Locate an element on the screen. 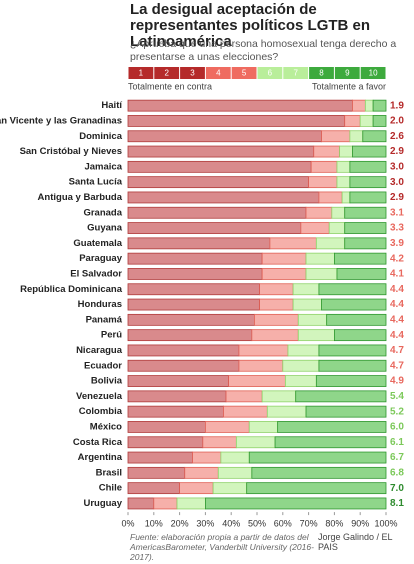 This screenshot has width=414, height=564. y-tick-label: Antigua y Barbuda is located at coordinates (80, 197).